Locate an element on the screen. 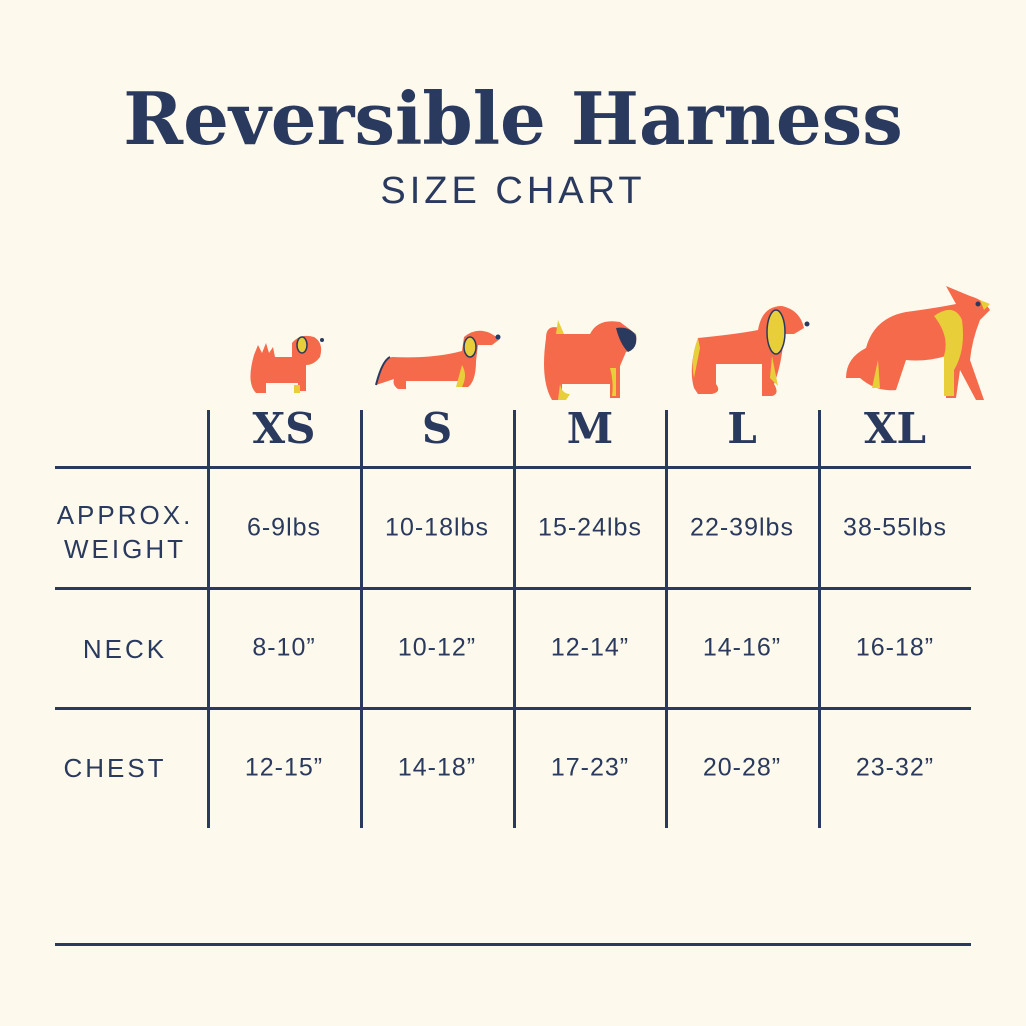 The image size is (1026, 1026). dachshund-icon is located at coordinates (438, 359).